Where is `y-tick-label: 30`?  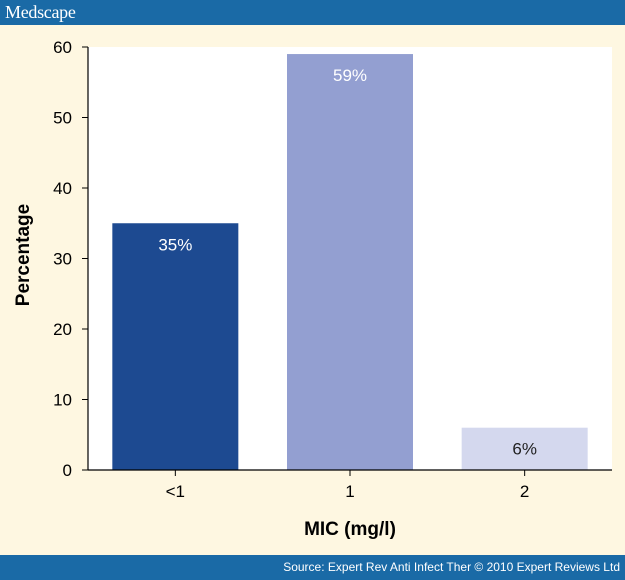
y-tick-label: 30 is located at coordinates (62, 259).